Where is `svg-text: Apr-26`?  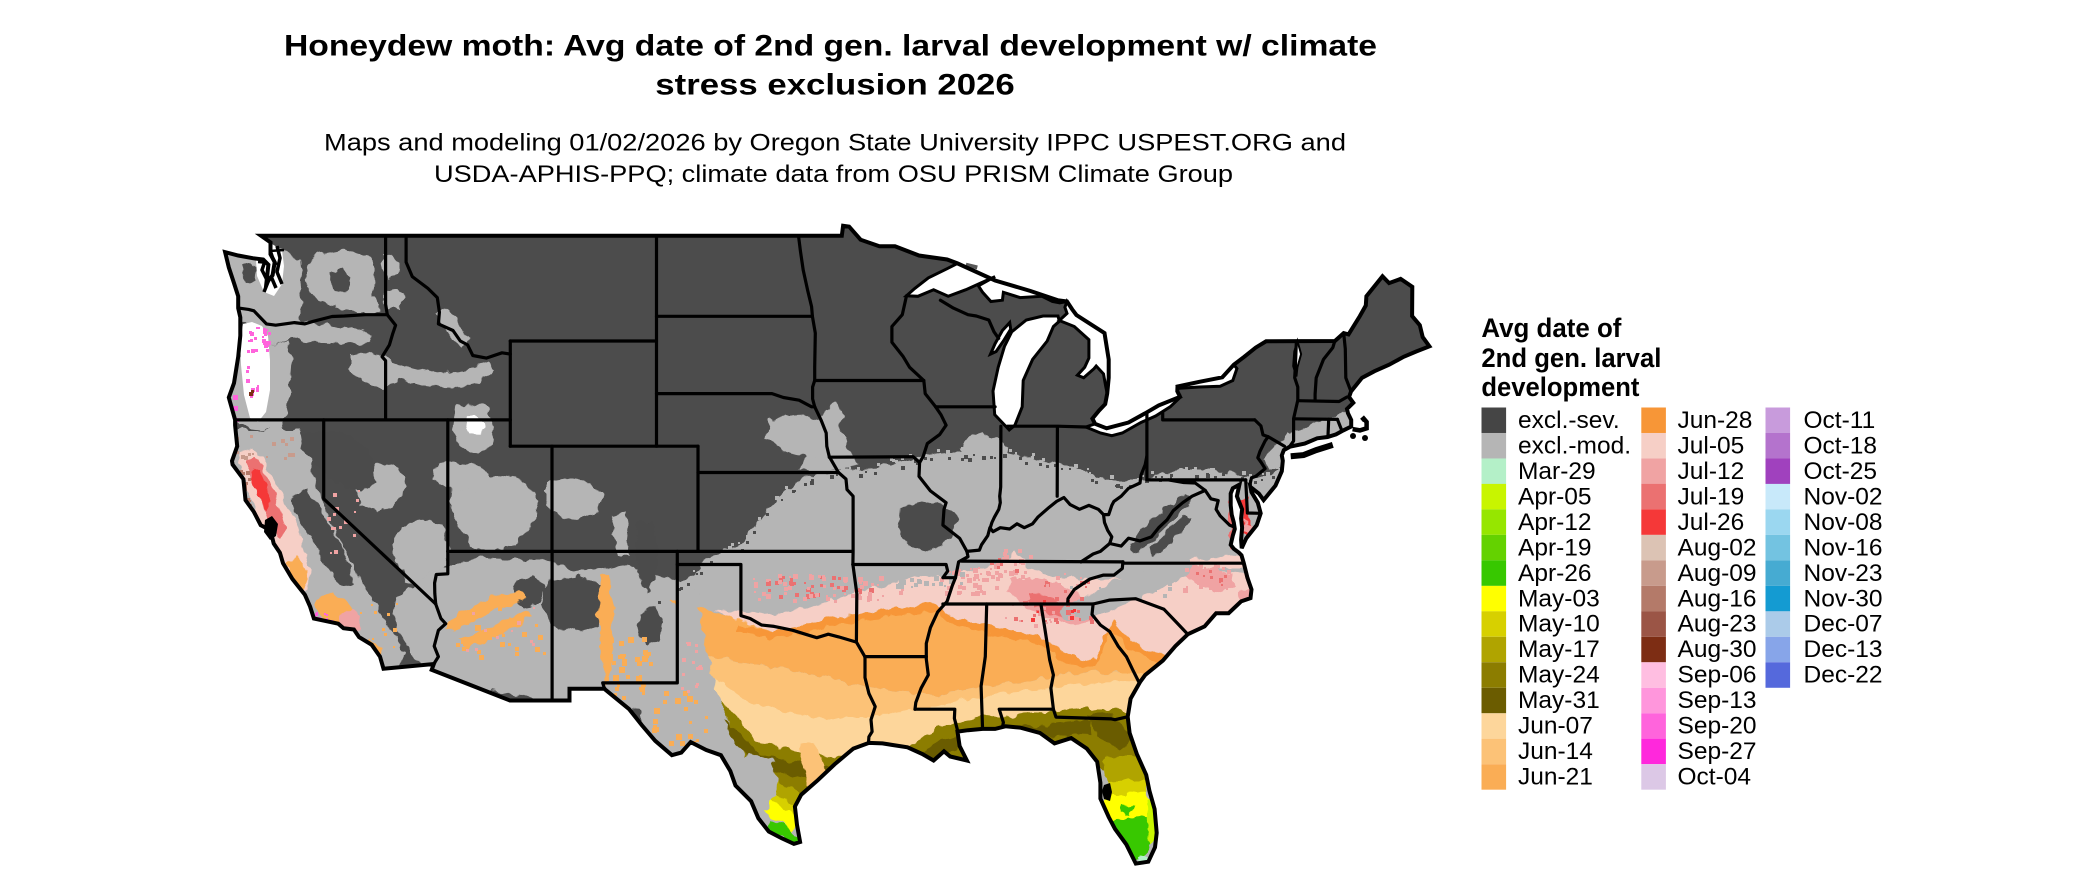
svg-text: Apr-26 is located at coordinates (1555, 573).